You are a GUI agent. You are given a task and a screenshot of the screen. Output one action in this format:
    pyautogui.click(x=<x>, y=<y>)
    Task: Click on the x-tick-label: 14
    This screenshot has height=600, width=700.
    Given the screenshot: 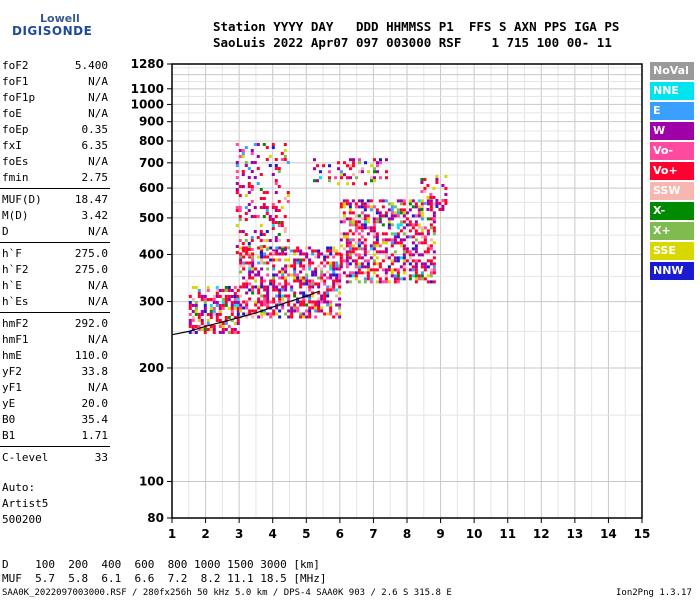 What is the action you would take?
    pyautogui.click(x=608, y=534)
    